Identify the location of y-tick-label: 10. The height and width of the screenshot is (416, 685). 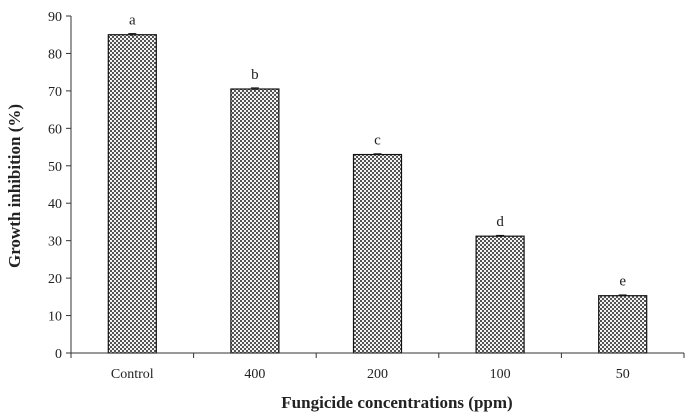
(55, 317).